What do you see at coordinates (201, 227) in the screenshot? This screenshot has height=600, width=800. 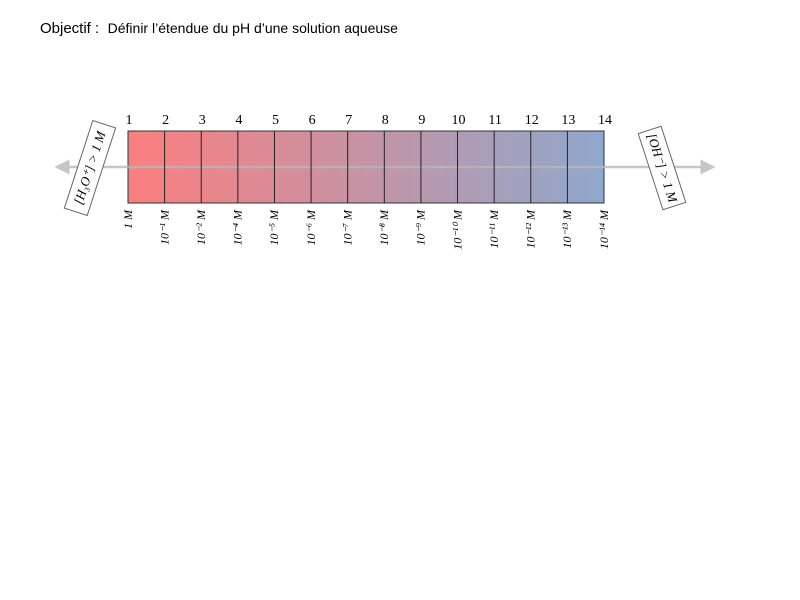 I see `concentration-label: 10⁻² M` at bounding box center [201, 227].